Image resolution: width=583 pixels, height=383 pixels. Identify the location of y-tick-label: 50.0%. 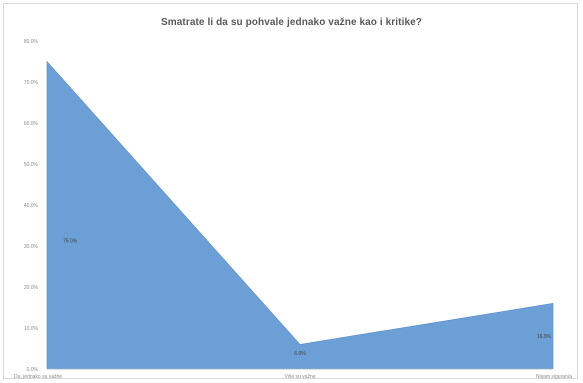
(31, 165).